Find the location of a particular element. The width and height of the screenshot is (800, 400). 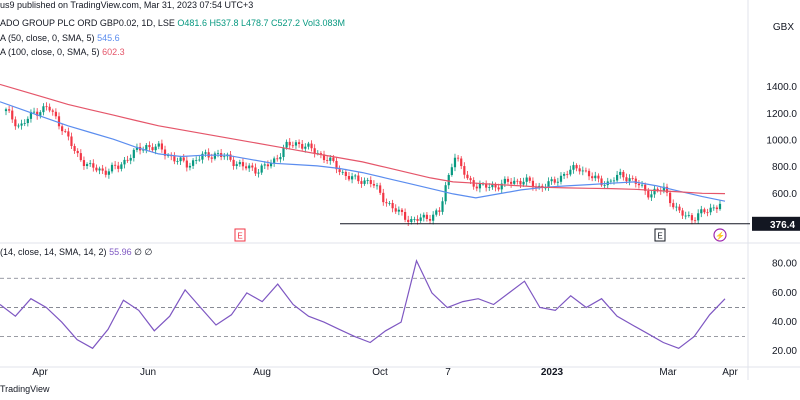

ma100-value: 602.3 is located at coordinates (113, 52).